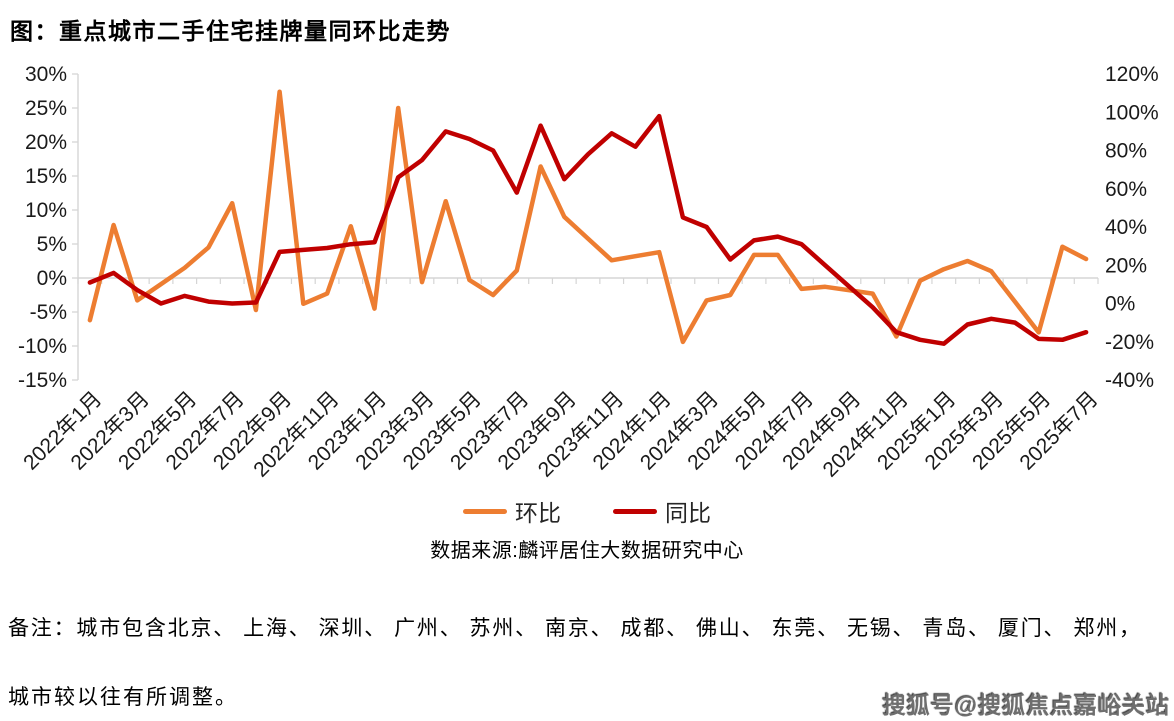 Image resolution: width=1174 pixels, height=721 pixels. What do you see at coordinates (512, 511) in the screenshot?
I see `legend-item-mom: 环比` at bounding box center [512, 511].